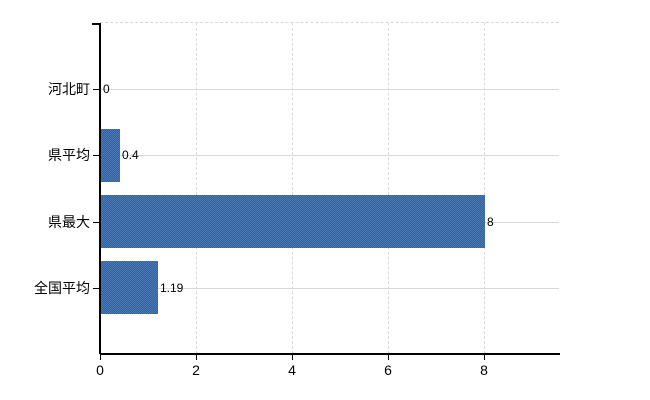 The image size is (650, 400). Describe the element at coordinates (106, 89) in the screenshot. I see `bar-value-label: 0` at that location.